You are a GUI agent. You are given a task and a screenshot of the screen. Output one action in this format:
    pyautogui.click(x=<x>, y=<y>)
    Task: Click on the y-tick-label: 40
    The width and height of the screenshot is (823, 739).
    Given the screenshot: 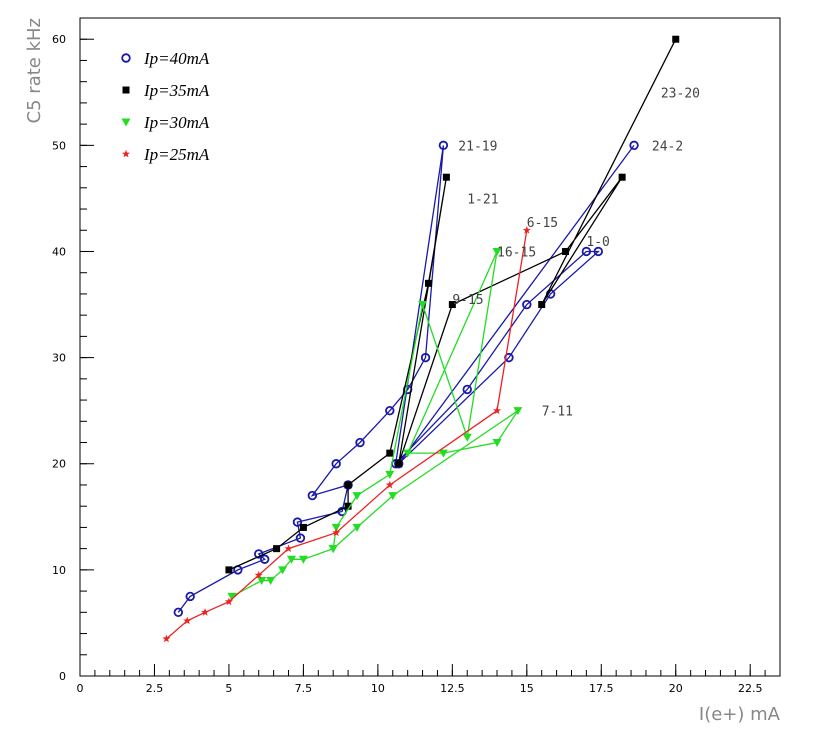 What is the action you would take?
    pyautogui.click(x=59, y=251)
    